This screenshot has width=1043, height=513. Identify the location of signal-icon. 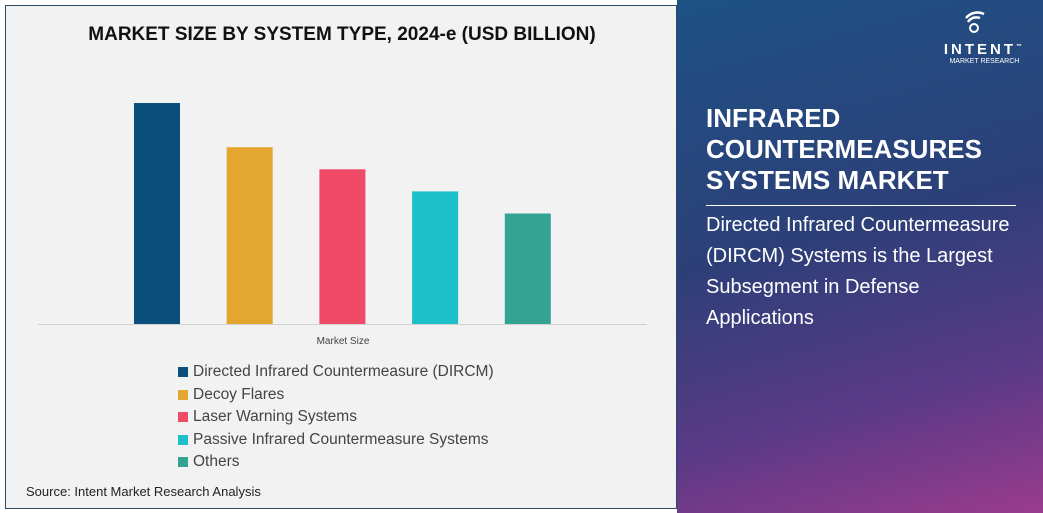
(975, 22).